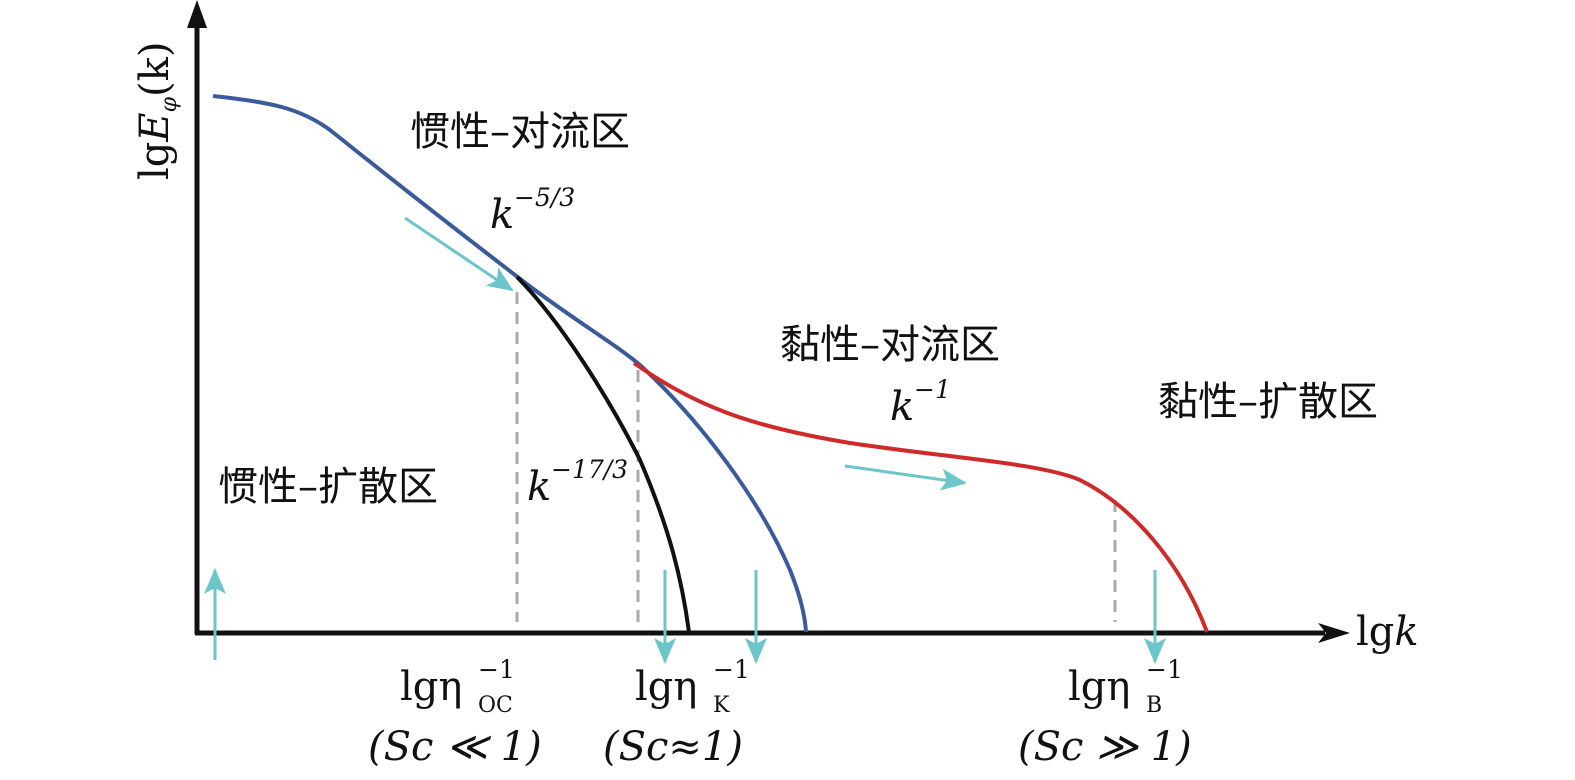  I want to click on region-label: 惯性–对流区, so click(520, 132).